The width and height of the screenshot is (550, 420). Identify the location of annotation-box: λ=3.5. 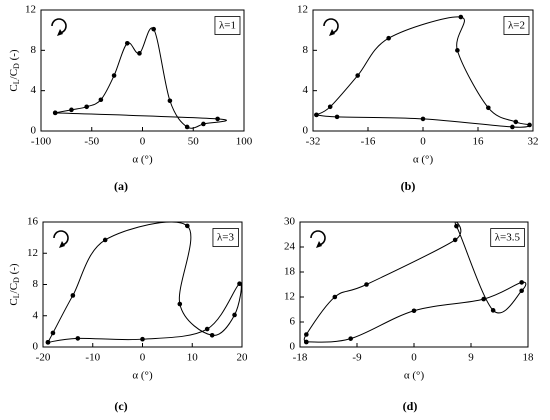
(507, 237).